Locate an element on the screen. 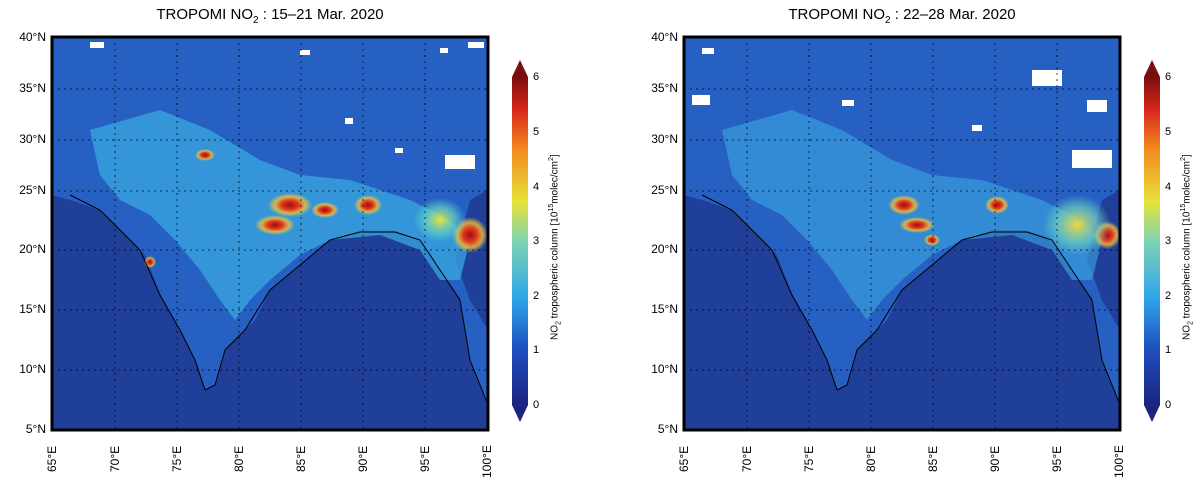 The image size is (1200, 481). indo-gangetic-plain is located at coordinates (912, 215).